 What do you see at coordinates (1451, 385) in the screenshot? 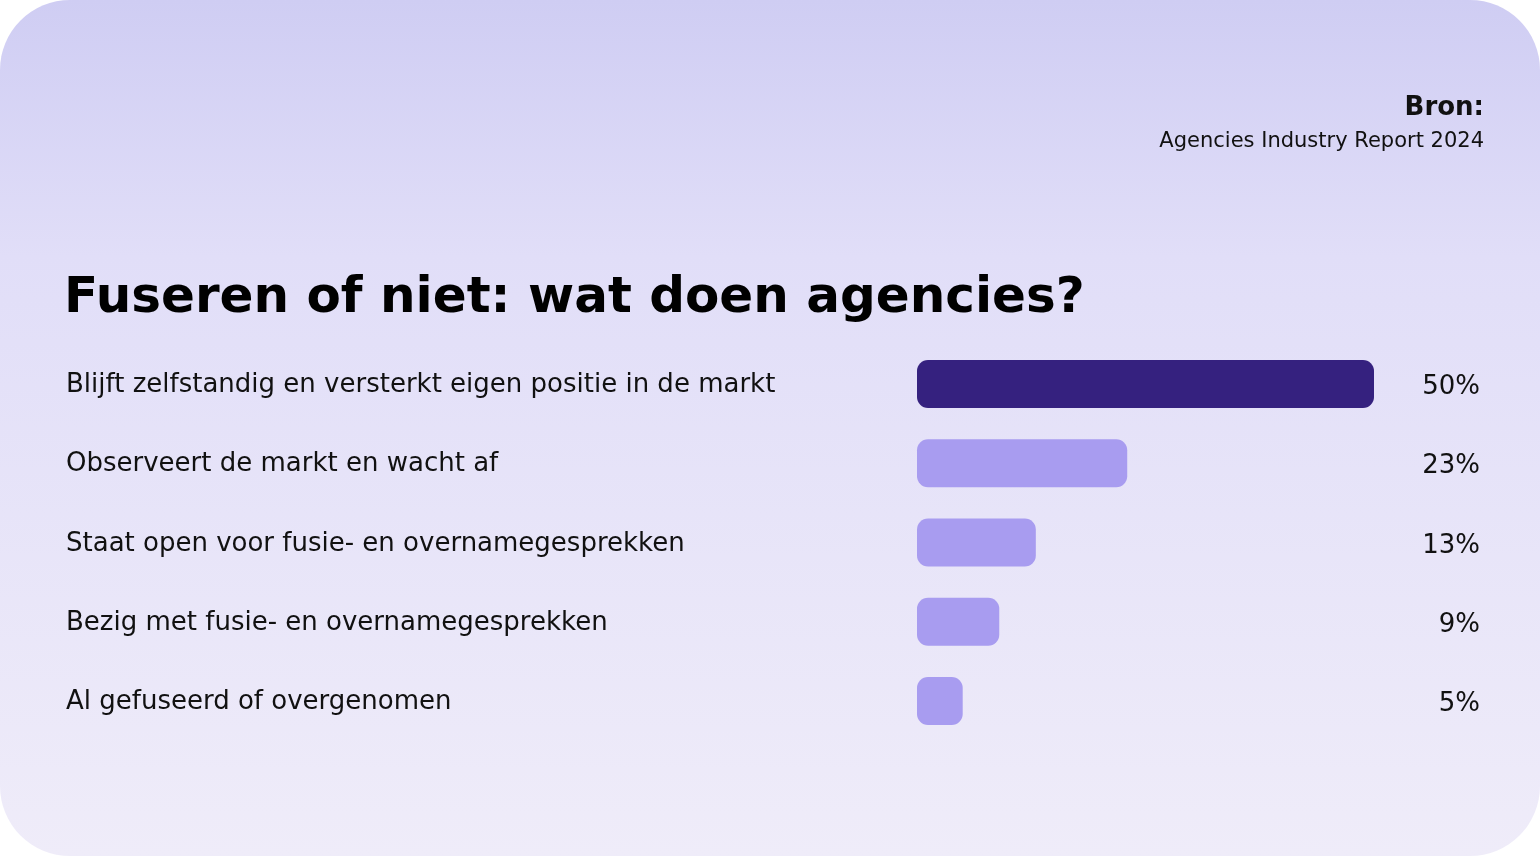
I see `data-label: 50%` at bounding box center [1451, 385].